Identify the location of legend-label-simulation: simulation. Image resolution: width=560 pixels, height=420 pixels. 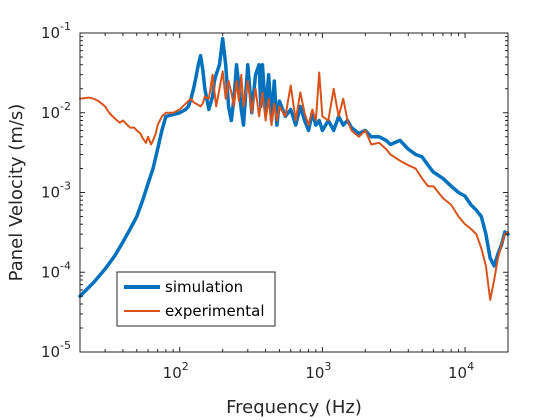
(204, 287).